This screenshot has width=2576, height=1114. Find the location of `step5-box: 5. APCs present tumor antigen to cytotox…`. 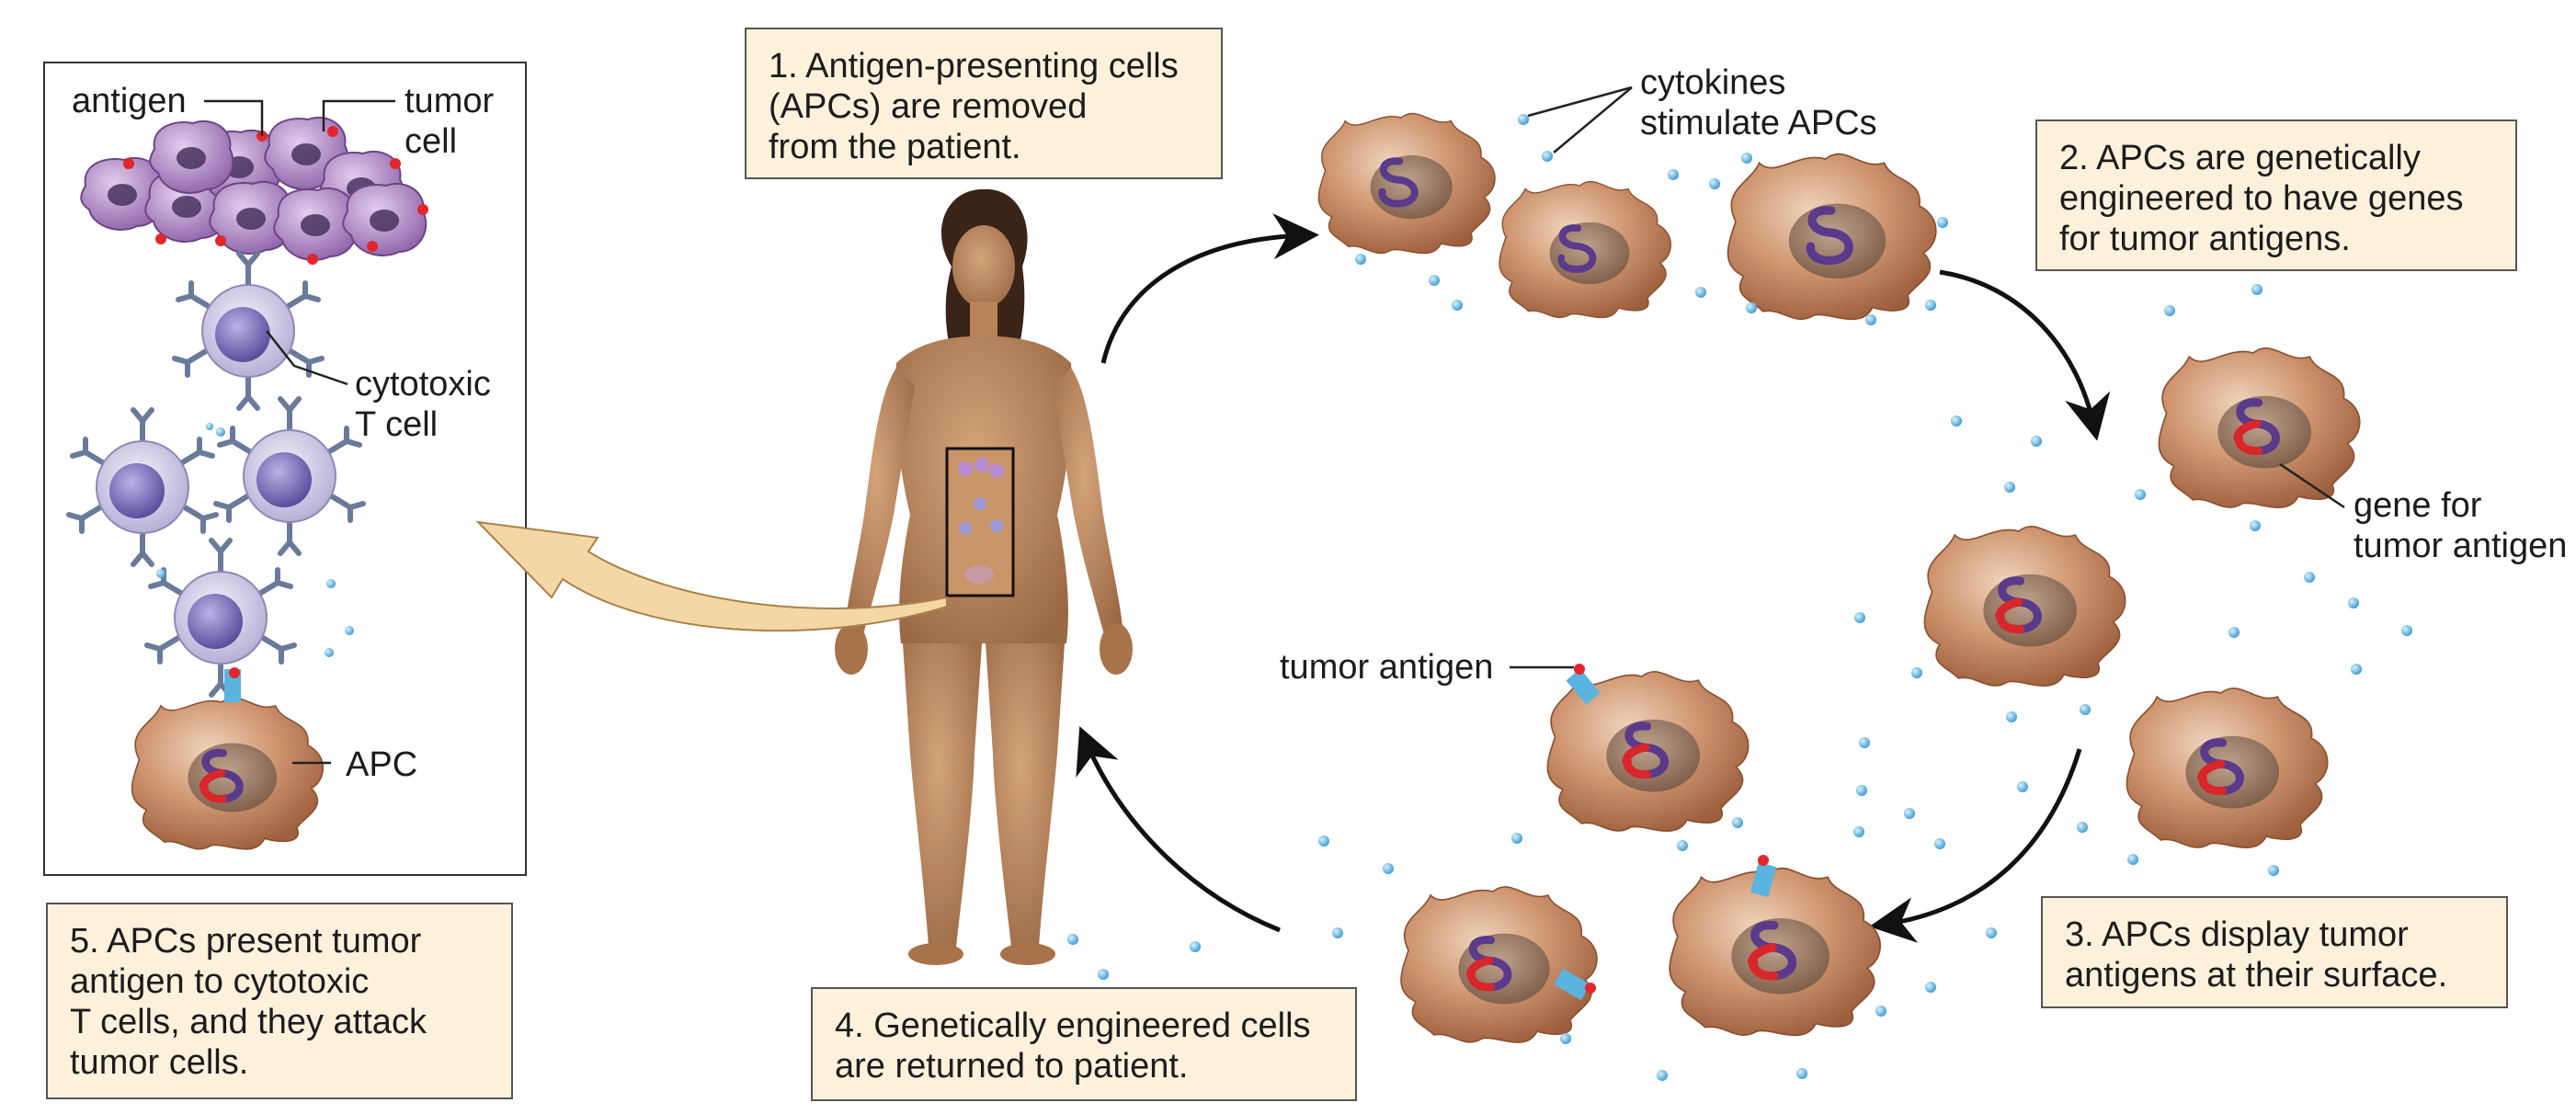

step5-box: 5. APCs present tumor antigen to cytotox… is located at coordinates (279, 1001).